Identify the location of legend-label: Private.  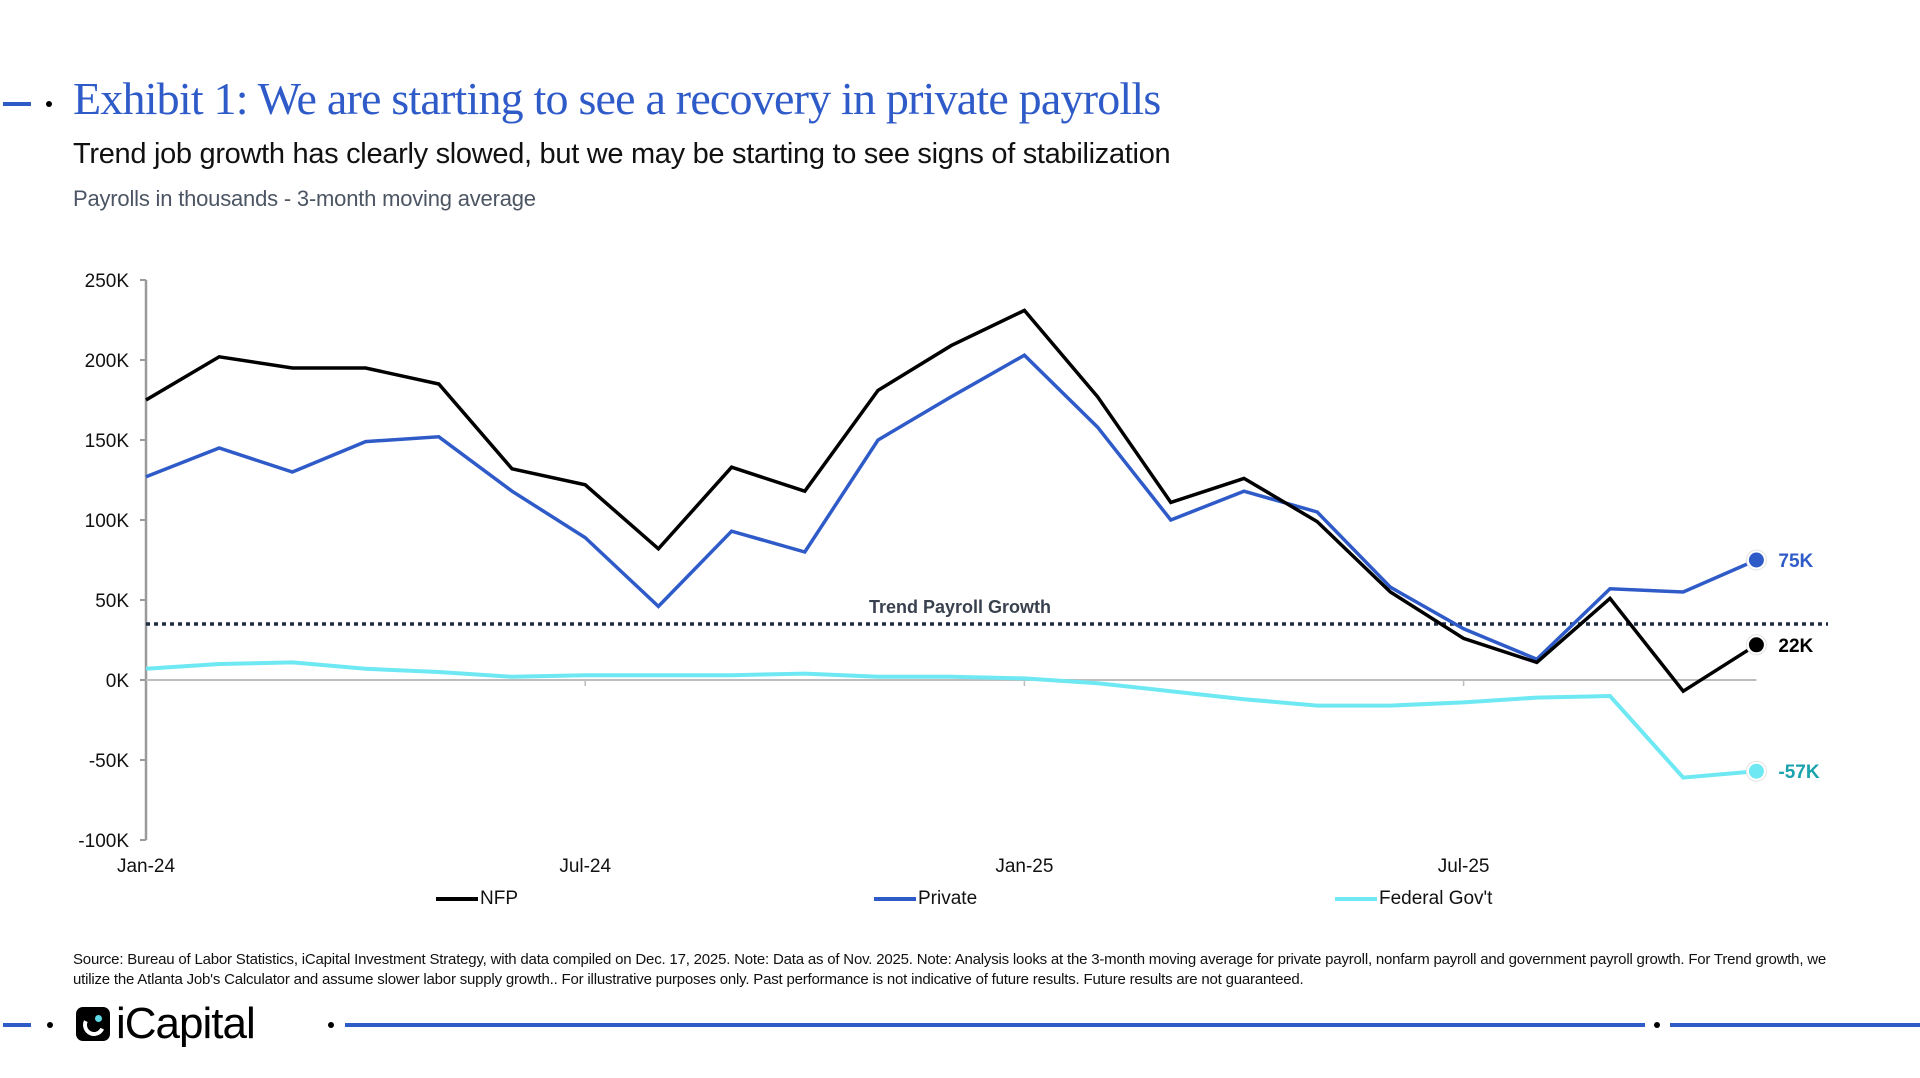
(948, 898).